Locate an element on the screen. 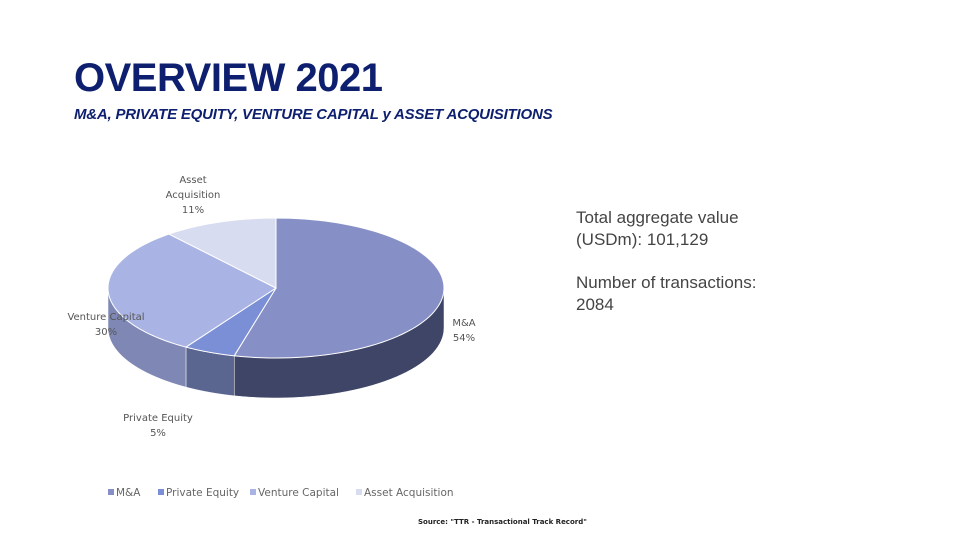 This screenshot has width=959, height=538. transactions-label: Number of transactions: is located at coordinates (666, 282).